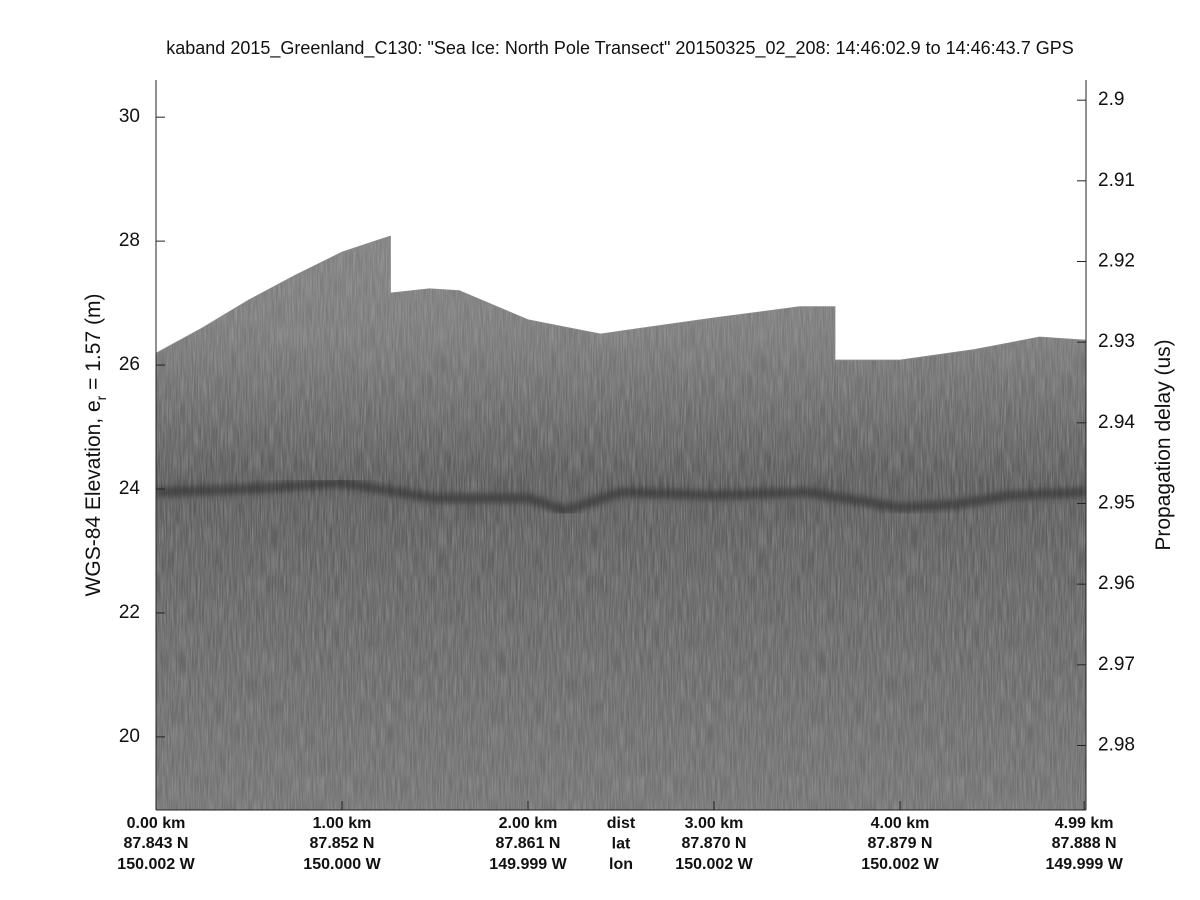 This screenshot has width=1200, height=900. Describe the element at coordinates (621, 496) in the screenshot. I see `layer-line` at that location.